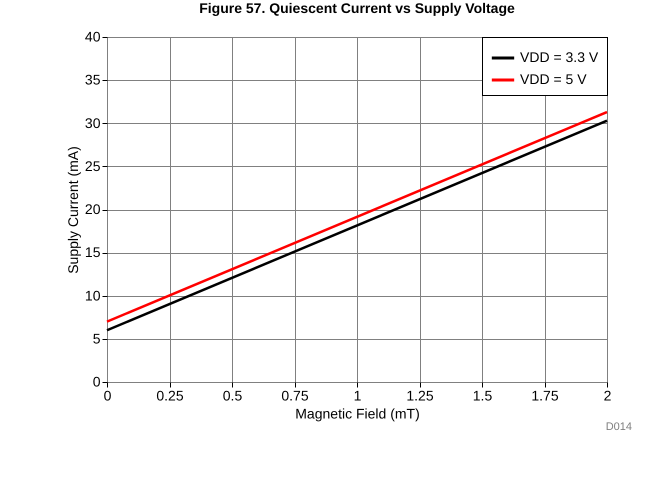  What do you see at coordinates (358, 396) in the screenshot?
I see `x-tick-label: 1` at bounding box center [358, 396].